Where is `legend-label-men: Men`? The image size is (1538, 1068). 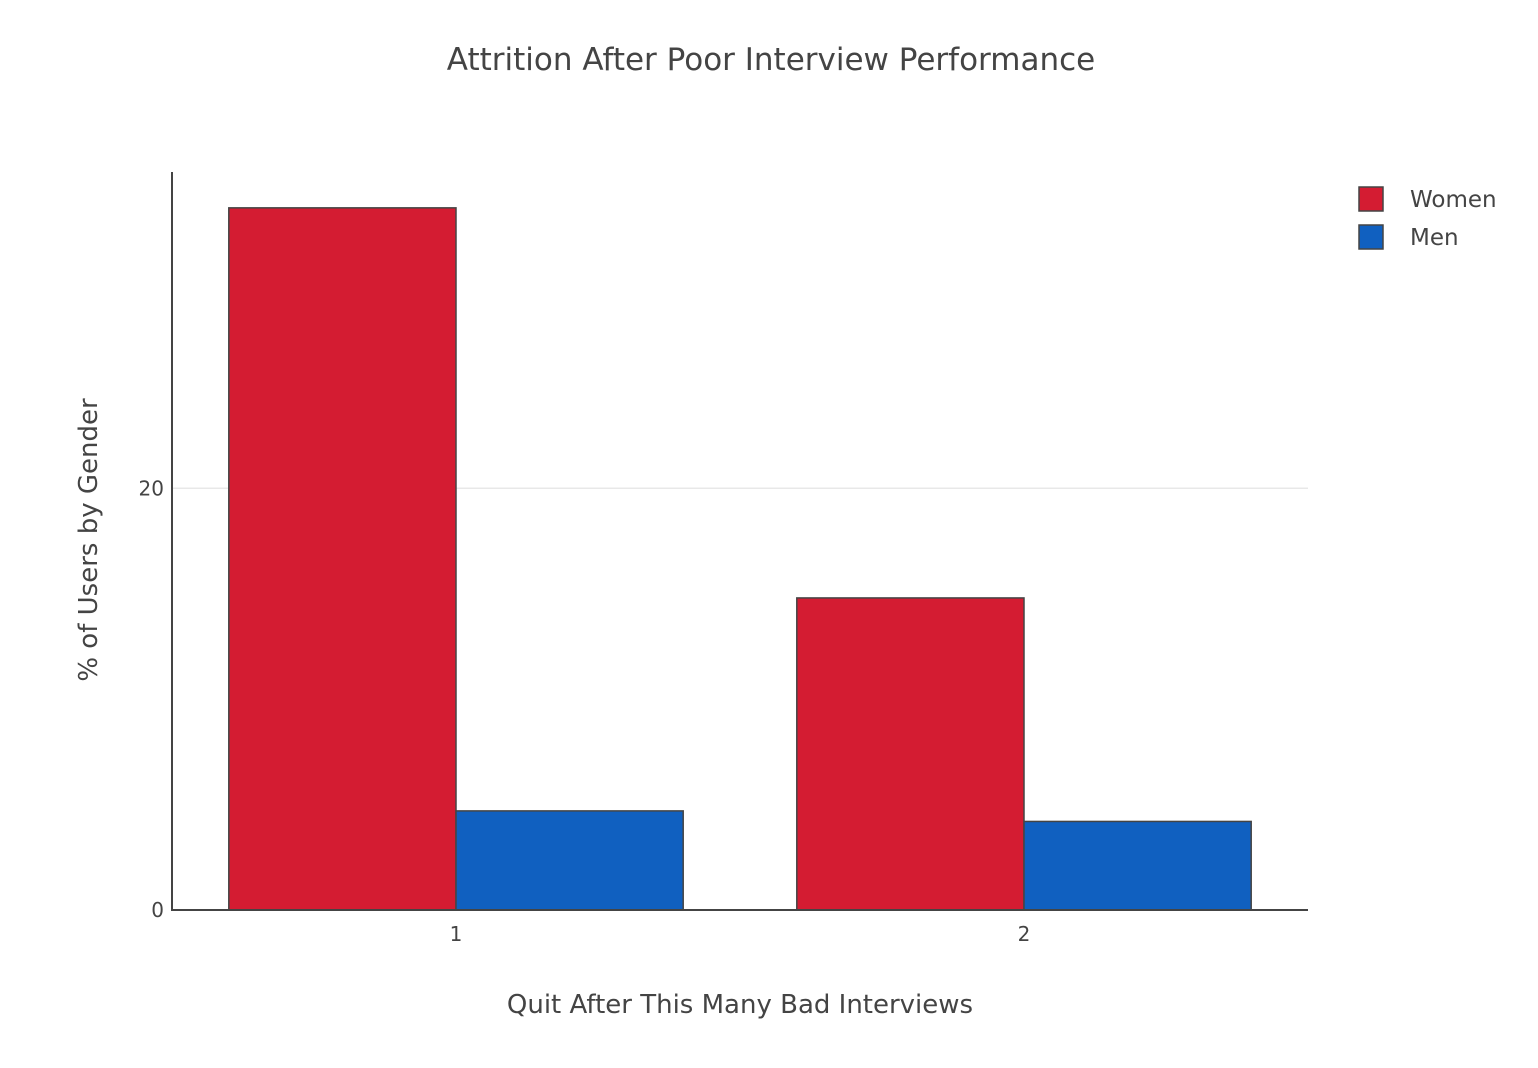 legend-label-men: Men is located at coordinates (1434, 238).